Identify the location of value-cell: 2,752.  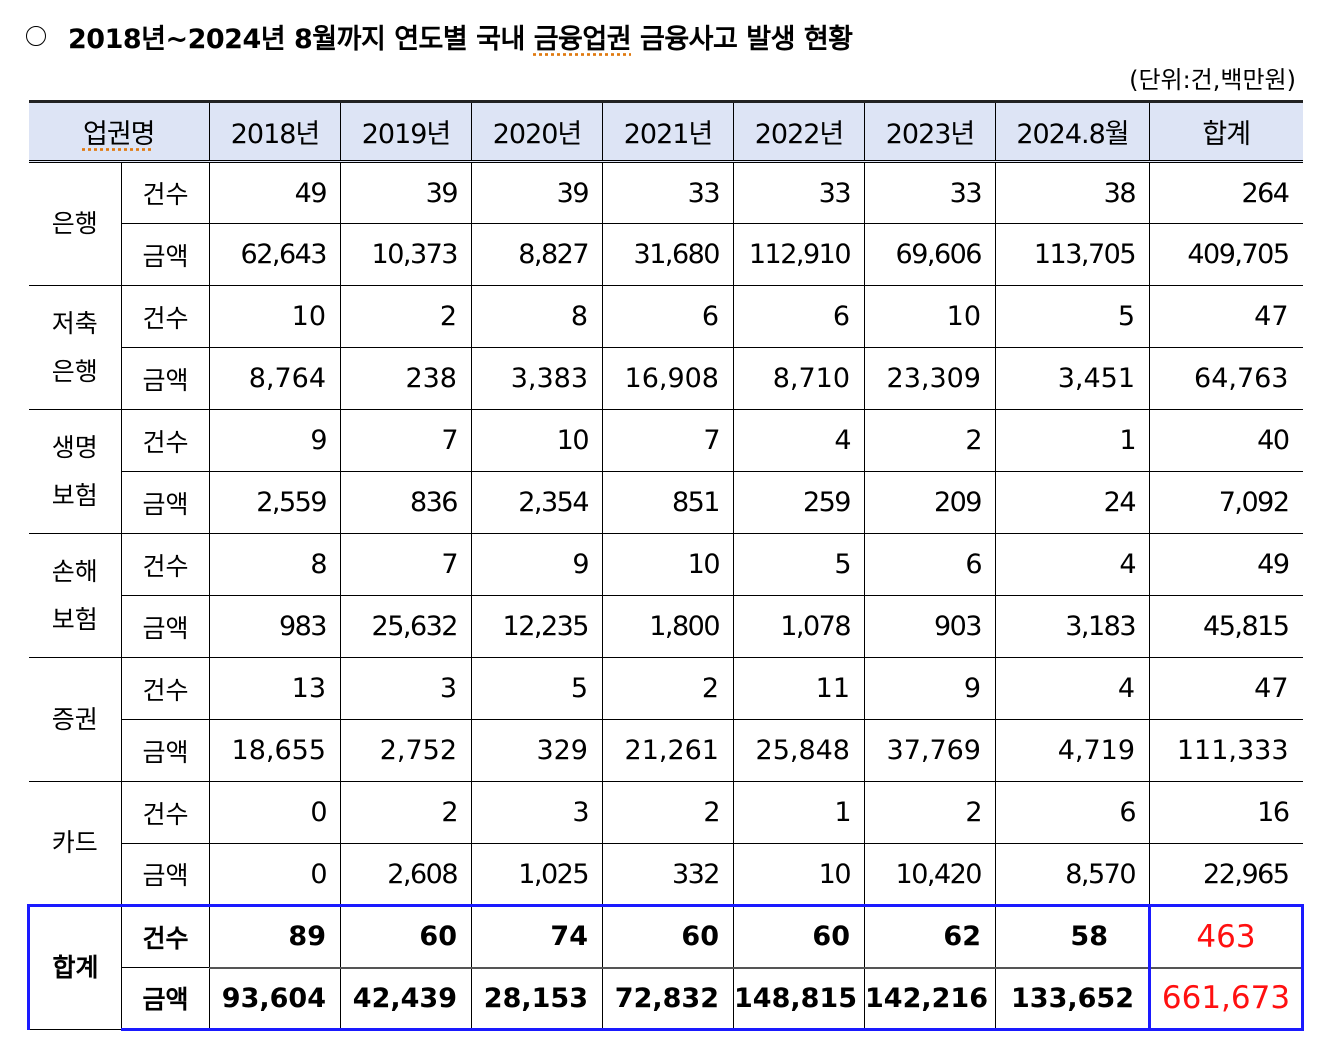
(406, 750).